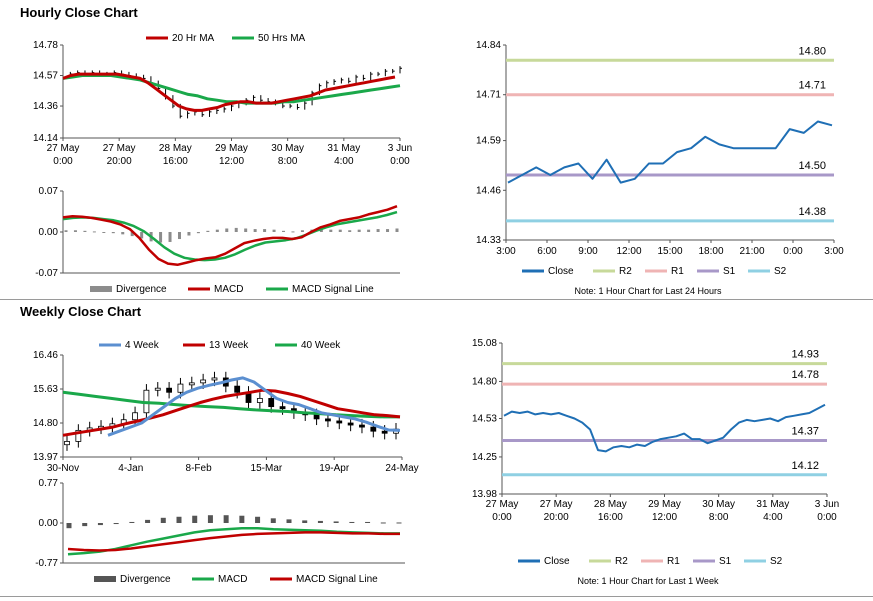 This screenshot has height=601, width=873. I want to click on weekly-price-ytick-label: 16.46, so click(45, 355).